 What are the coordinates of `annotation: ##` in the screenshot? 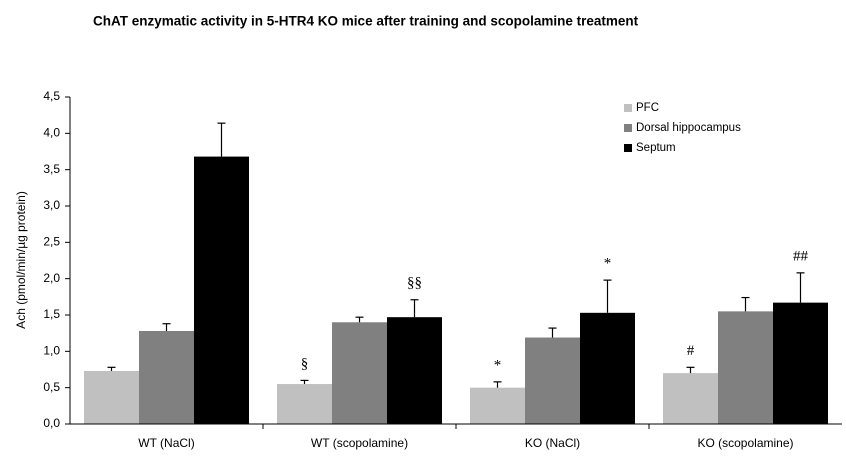 It's located at (801, 256).